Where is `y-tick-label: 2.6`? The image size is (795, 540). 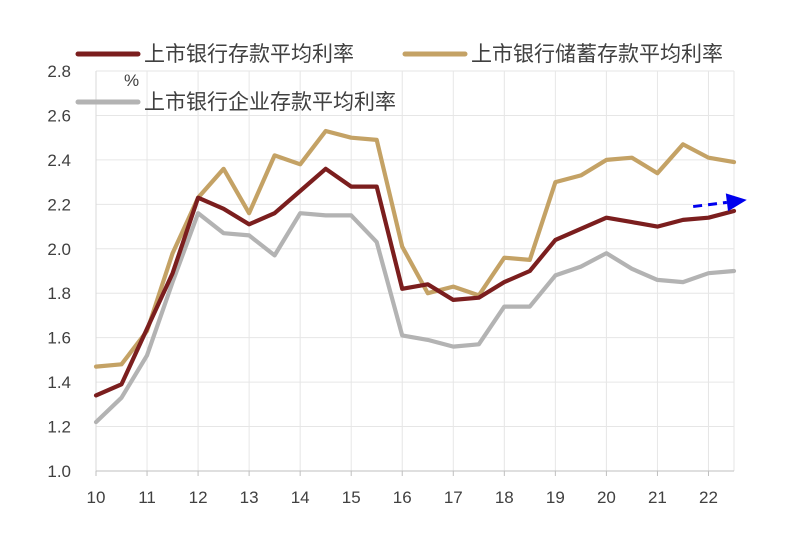
y-tick-label: 2.6 is located at coordinates (59, 115).